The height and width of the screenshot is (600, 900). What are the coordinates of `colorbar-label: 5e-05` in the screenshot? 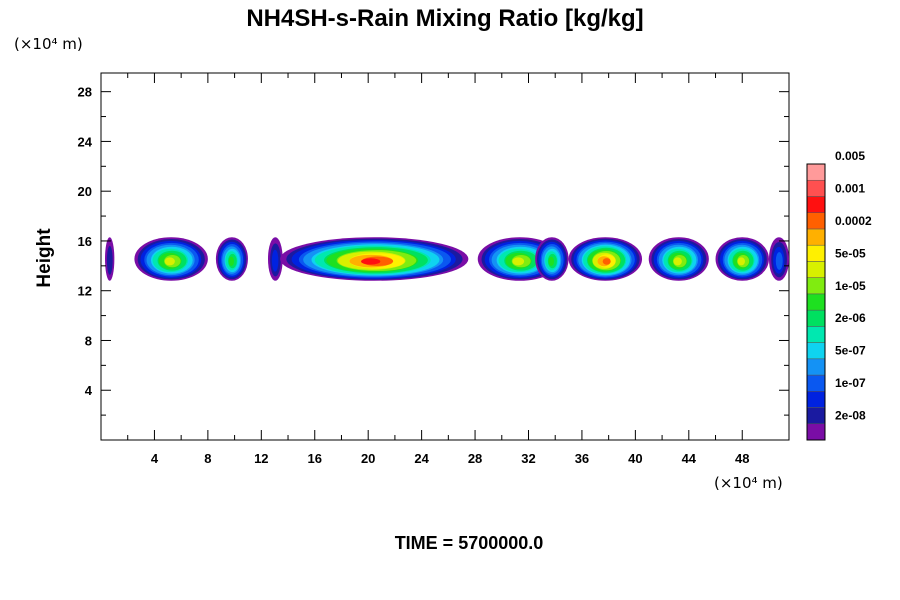 It's located at (850, 253).